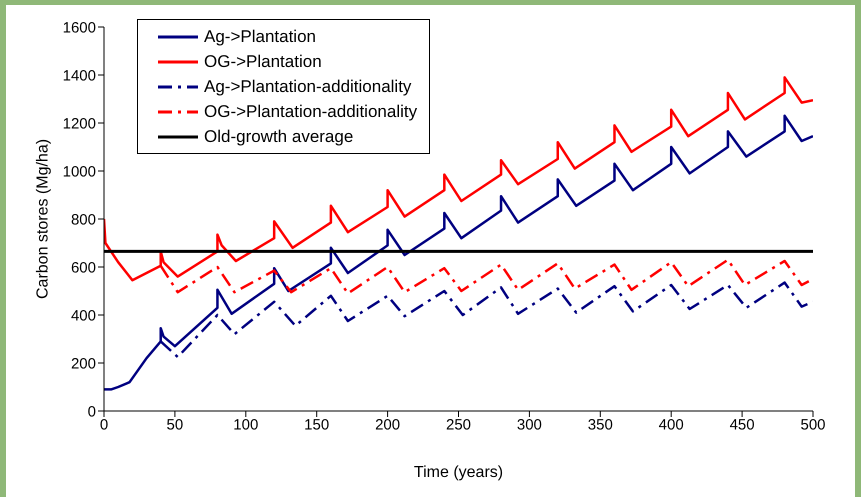  Describe the element at coordinates (529, 425) in the screenshot. I see `x-tick-label: 300` at that location.